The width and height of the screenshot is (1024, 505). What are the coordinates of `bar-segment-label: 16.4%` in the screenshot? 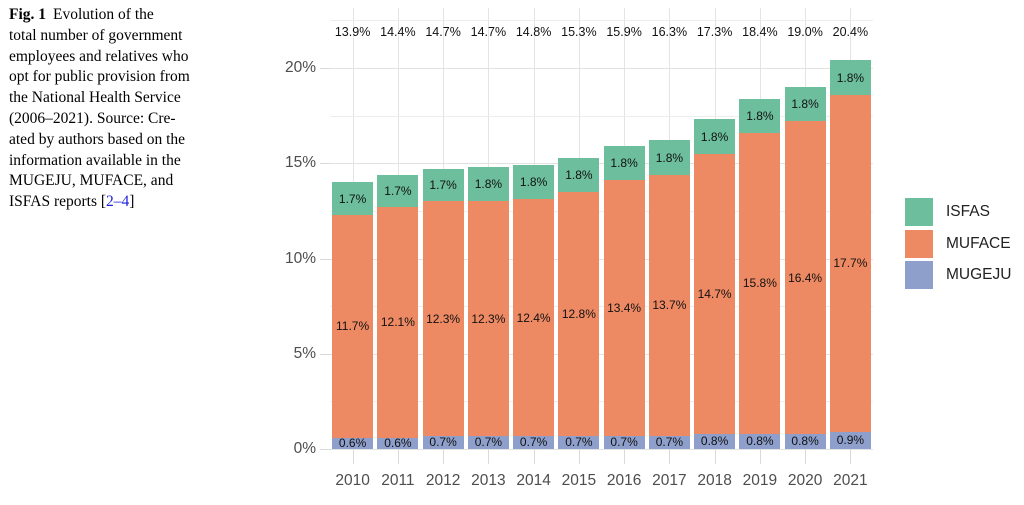 It's located at (805, 277).